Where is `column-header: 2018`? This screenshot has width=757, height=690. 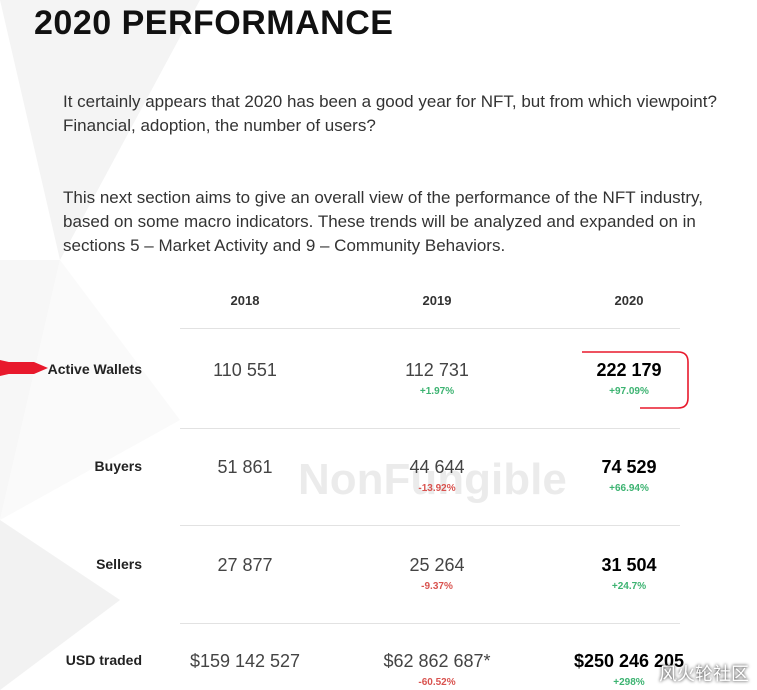
column-header: 2018 is located at coordinates (245, 300).